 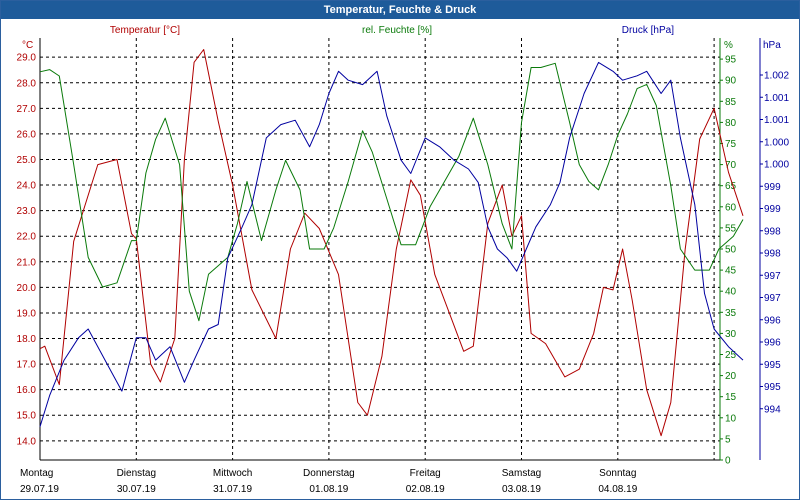 I want to click on hum-tick-label: 75, so click(x=731, y=144).